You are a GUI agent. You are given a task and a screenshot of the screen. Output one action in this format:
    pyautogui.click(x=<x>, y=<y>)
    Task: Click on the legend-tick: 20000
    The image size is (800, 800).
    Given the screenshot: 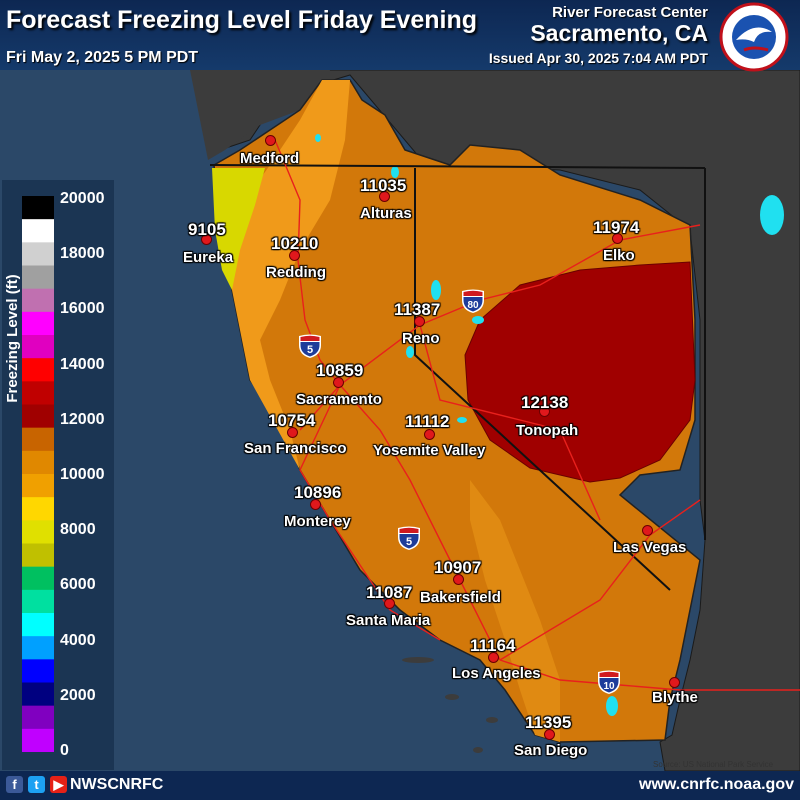 What is the action you would take?
    pyautogui.click(x=82, y=198)
    